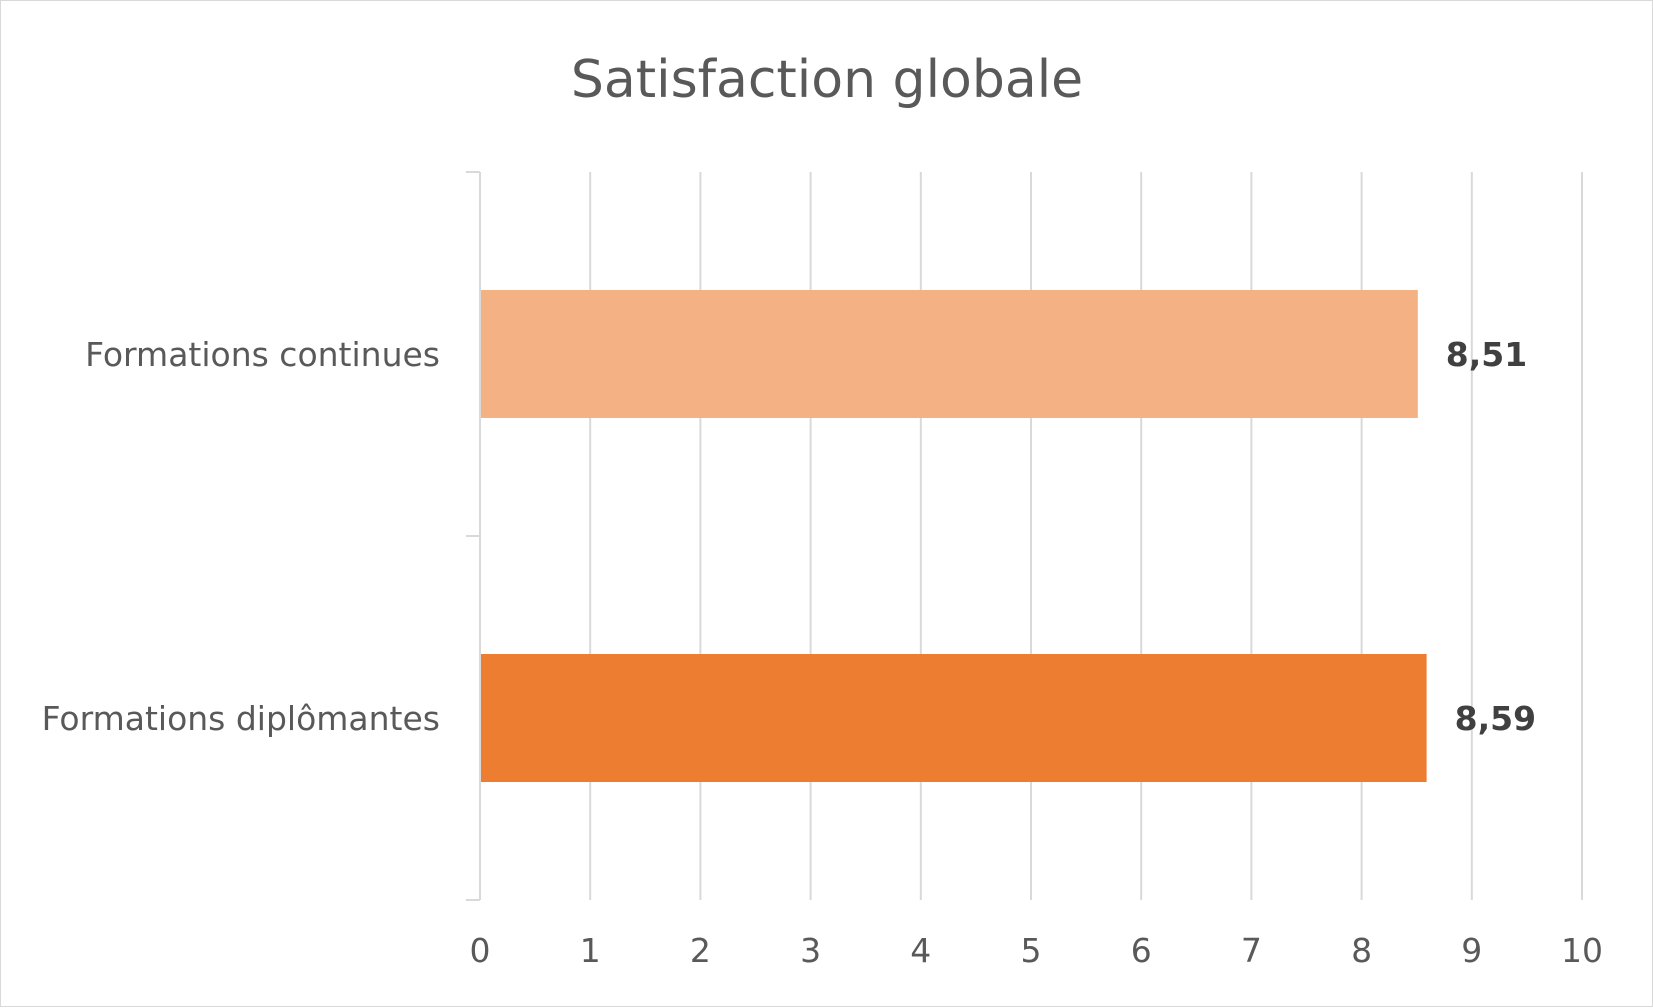  What do you see at coordinates (480, 950) in the screenshot?
I see `x-tick-label: 0` at bounding box center [480, 950].